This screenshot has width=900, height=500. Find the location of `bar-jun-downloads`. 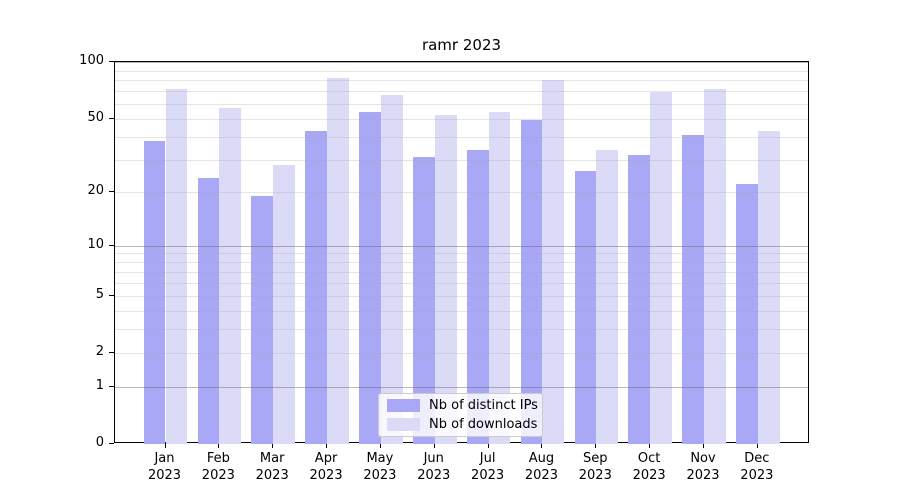

bar-jun-downloads is located at coordinates (445, 279).